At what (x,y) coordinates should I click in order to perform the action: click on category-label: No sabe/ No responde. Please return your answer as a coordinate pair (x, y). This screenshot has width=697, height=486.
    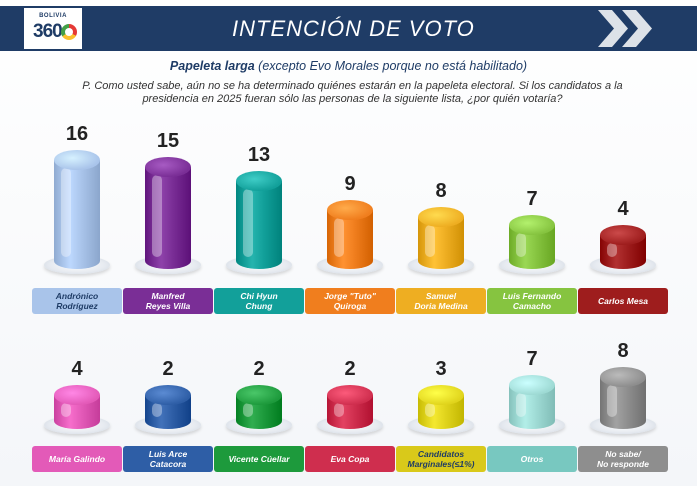
    Looking at the image, I should click on (623, 459).